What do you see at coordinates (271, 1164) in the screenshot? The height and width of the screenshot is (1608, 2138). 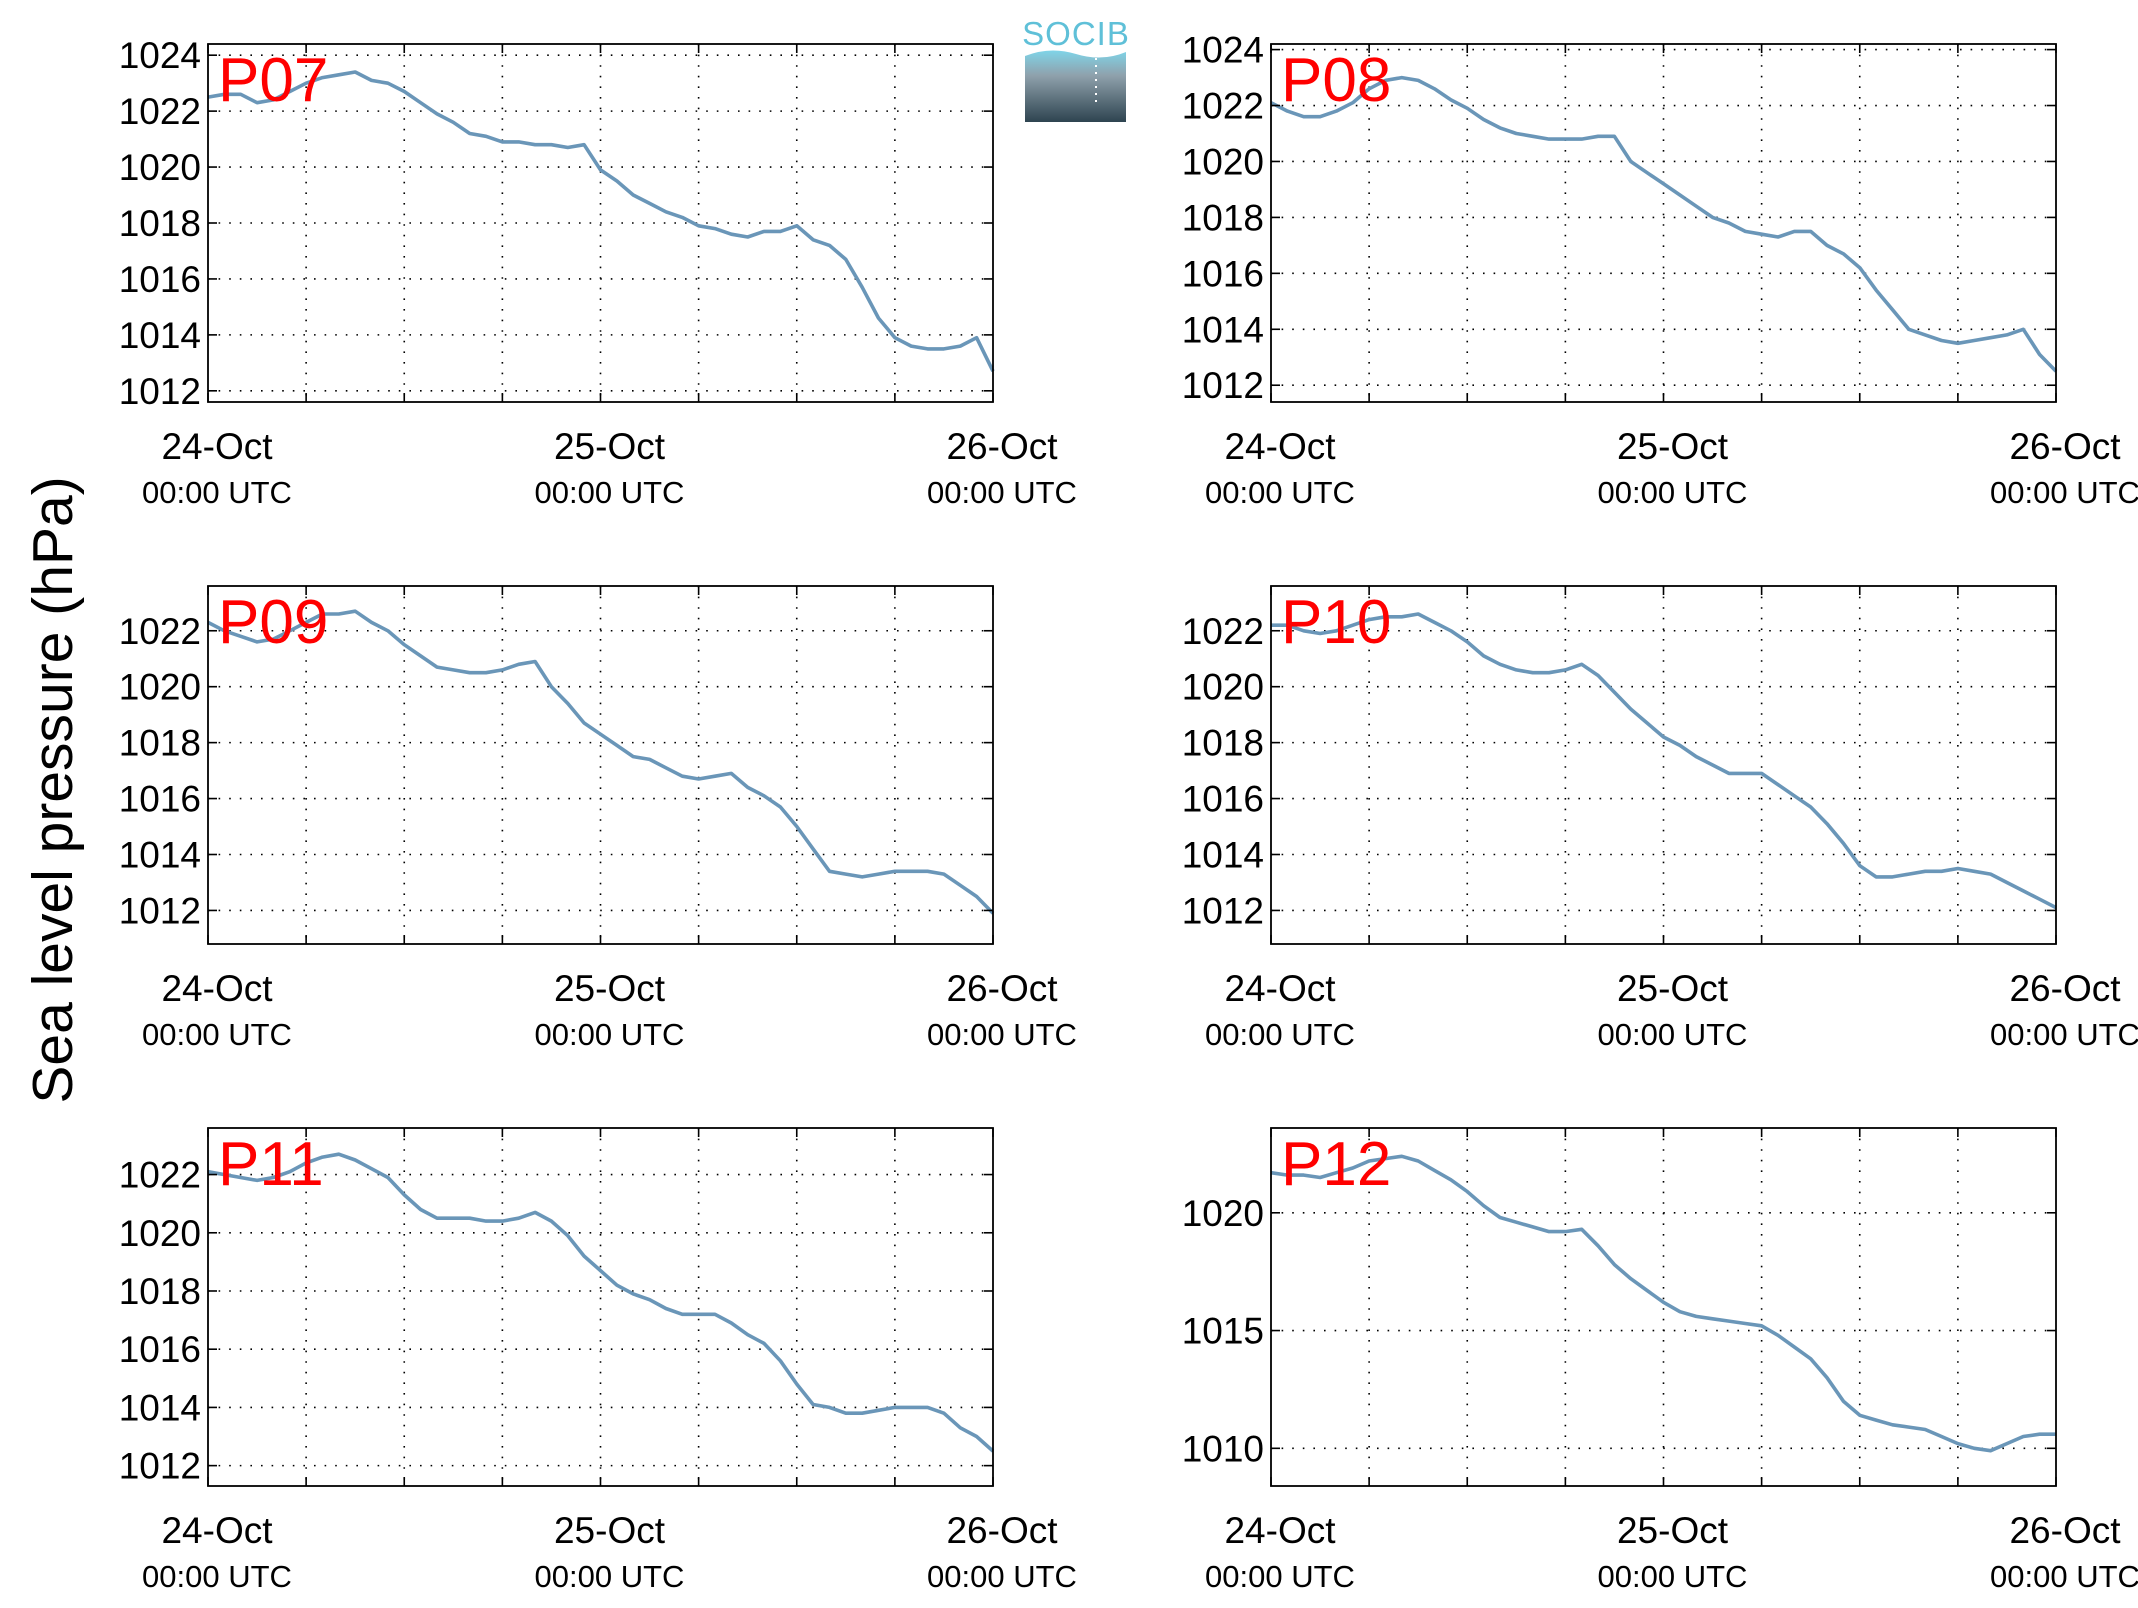 I see `panel-label: P11` at bounding box center [271, 1164].